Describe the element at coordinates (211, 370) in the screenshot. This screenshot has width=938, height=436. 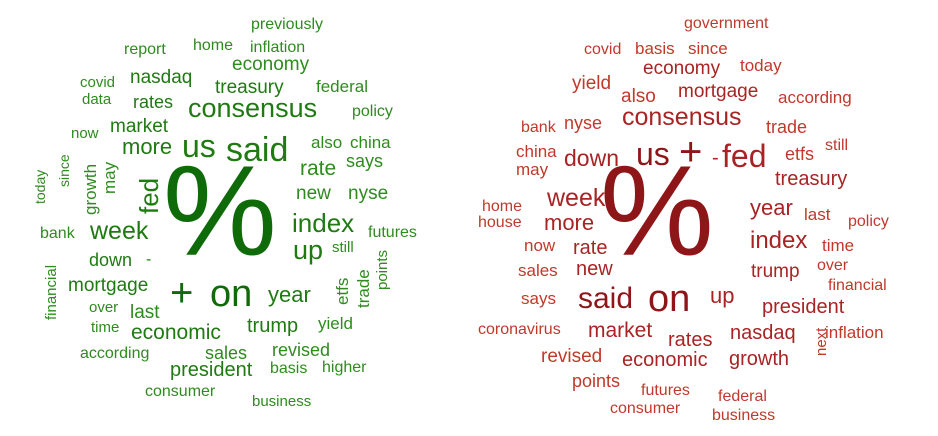
I see `word-president: president` at that location.